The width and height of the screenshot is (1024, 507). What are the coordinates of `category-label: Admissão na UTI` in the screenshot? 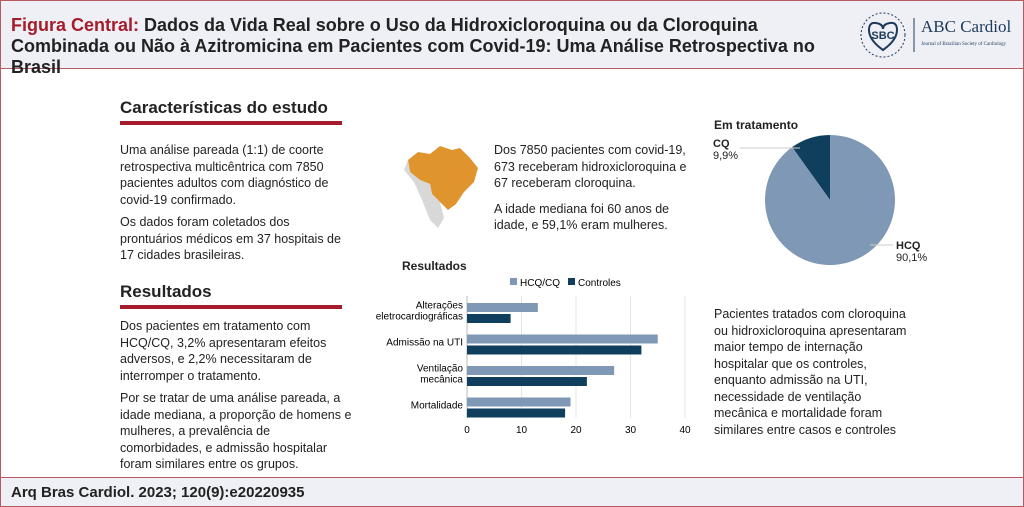 It's located at (424, 343).